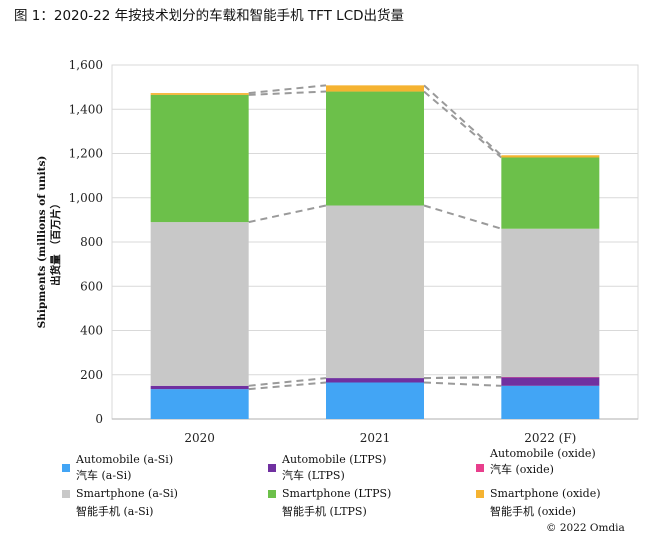 This screenshot has height=544, width=654. I want to click on copyright: © 2022 Omdia, so click(585, 528).